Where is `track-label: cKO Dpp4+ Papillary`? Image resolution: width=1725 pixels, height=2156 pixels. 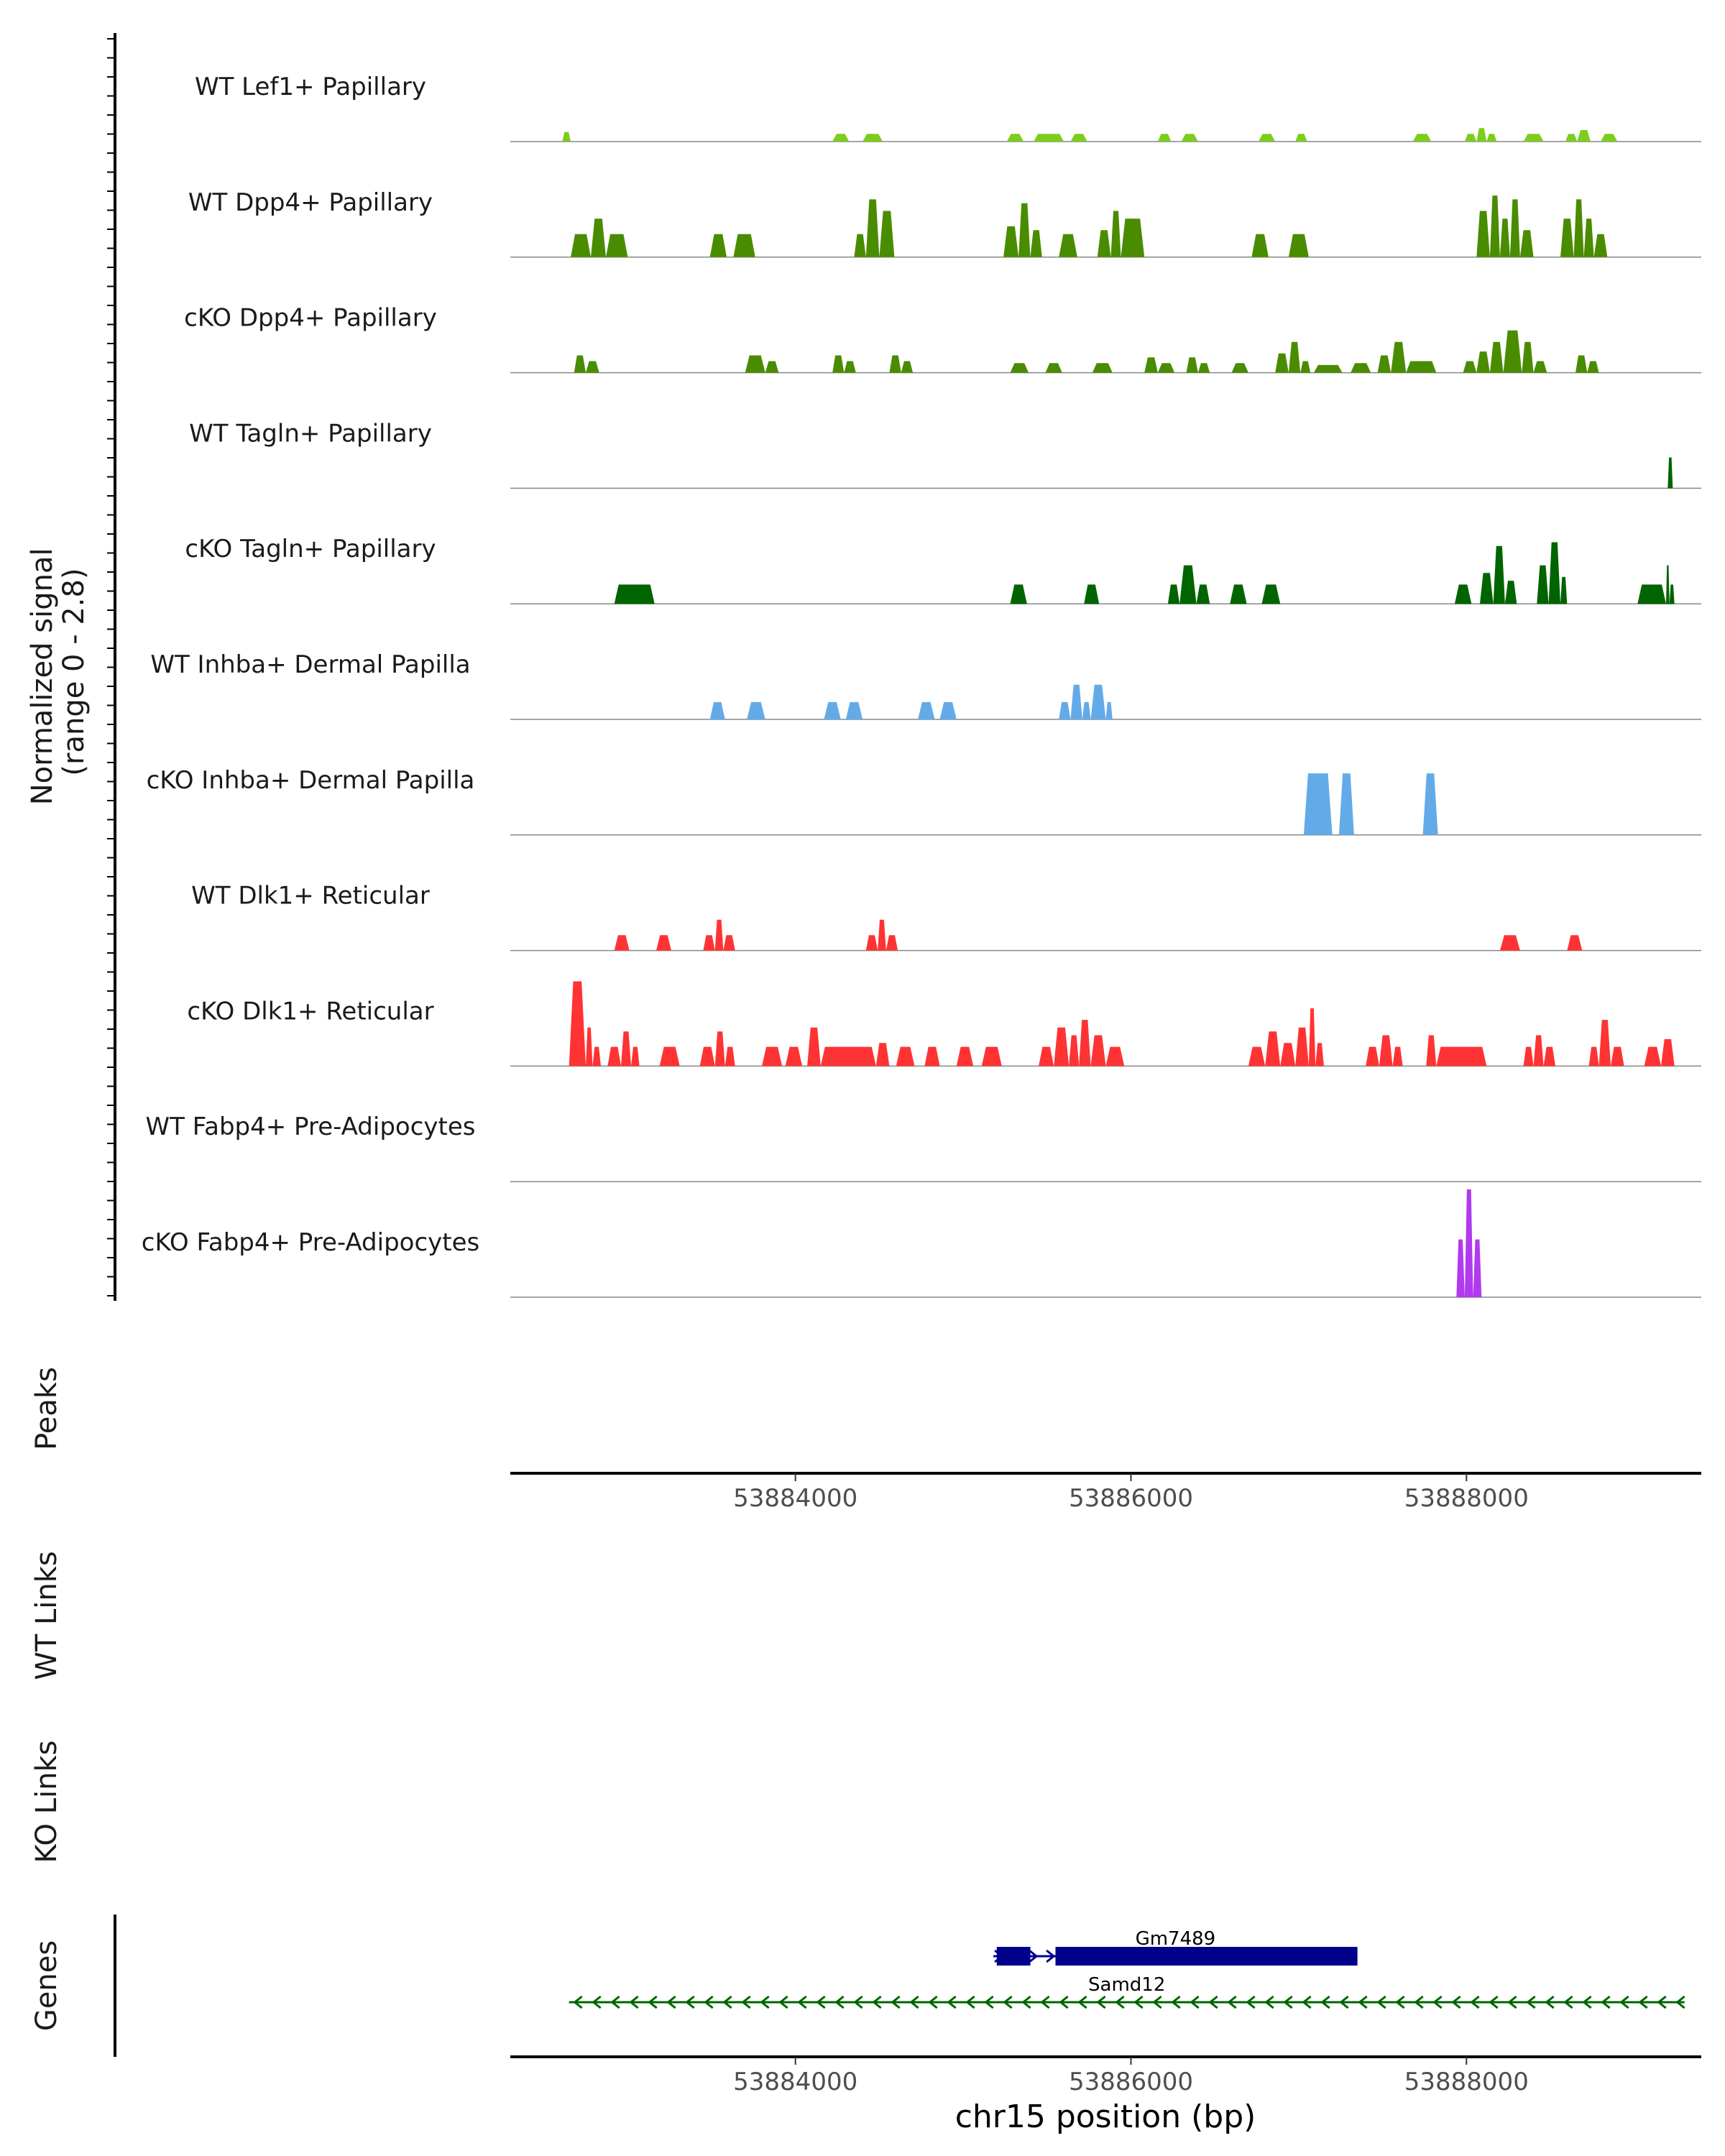 track-label: cKO Dpp4+ Papillary is located at coordinates (310, 318).